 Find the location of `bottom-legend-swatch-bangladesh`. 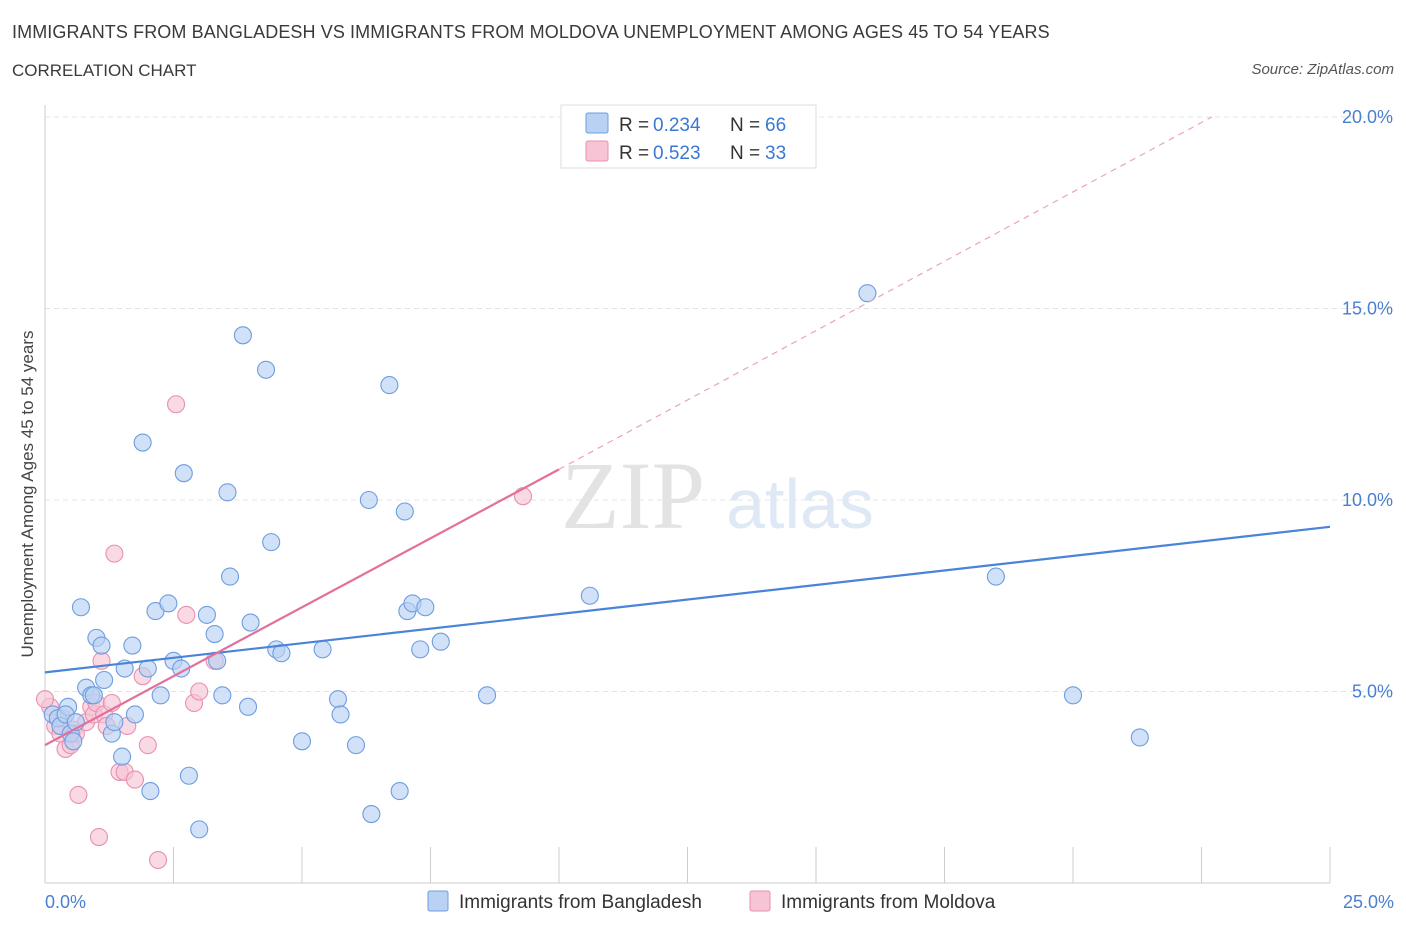

bottom-legend-swatch-bangladesh is located at coordinates (438, 901).